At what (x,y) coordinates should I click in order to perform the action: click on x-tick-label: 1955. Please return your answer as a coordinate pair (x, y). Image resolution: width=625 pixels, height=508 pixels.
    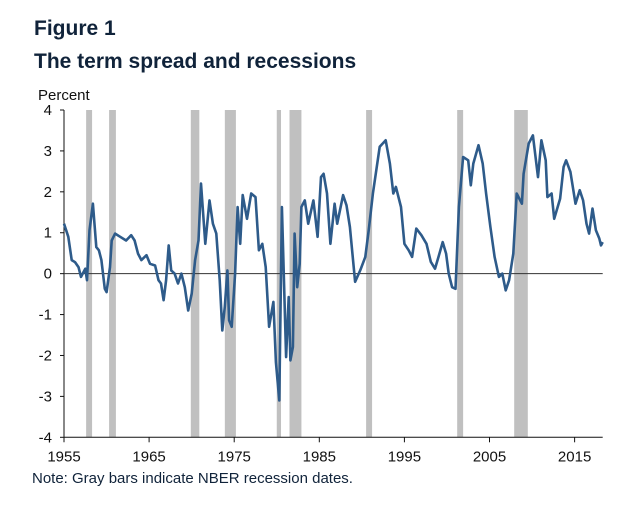
    Looking at the image, I should click on (63, 456).